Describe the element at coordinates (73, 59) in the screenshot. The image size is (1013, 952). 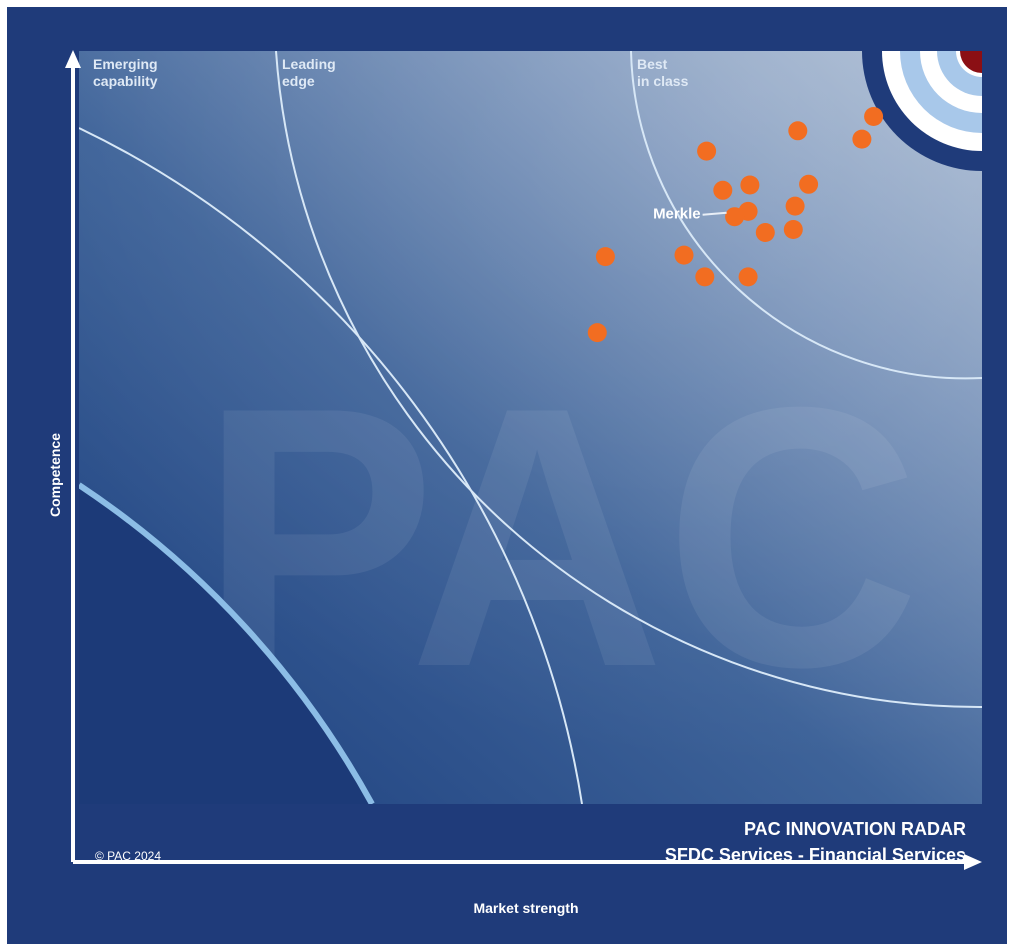
I see `y-axis-arrow` at that location.